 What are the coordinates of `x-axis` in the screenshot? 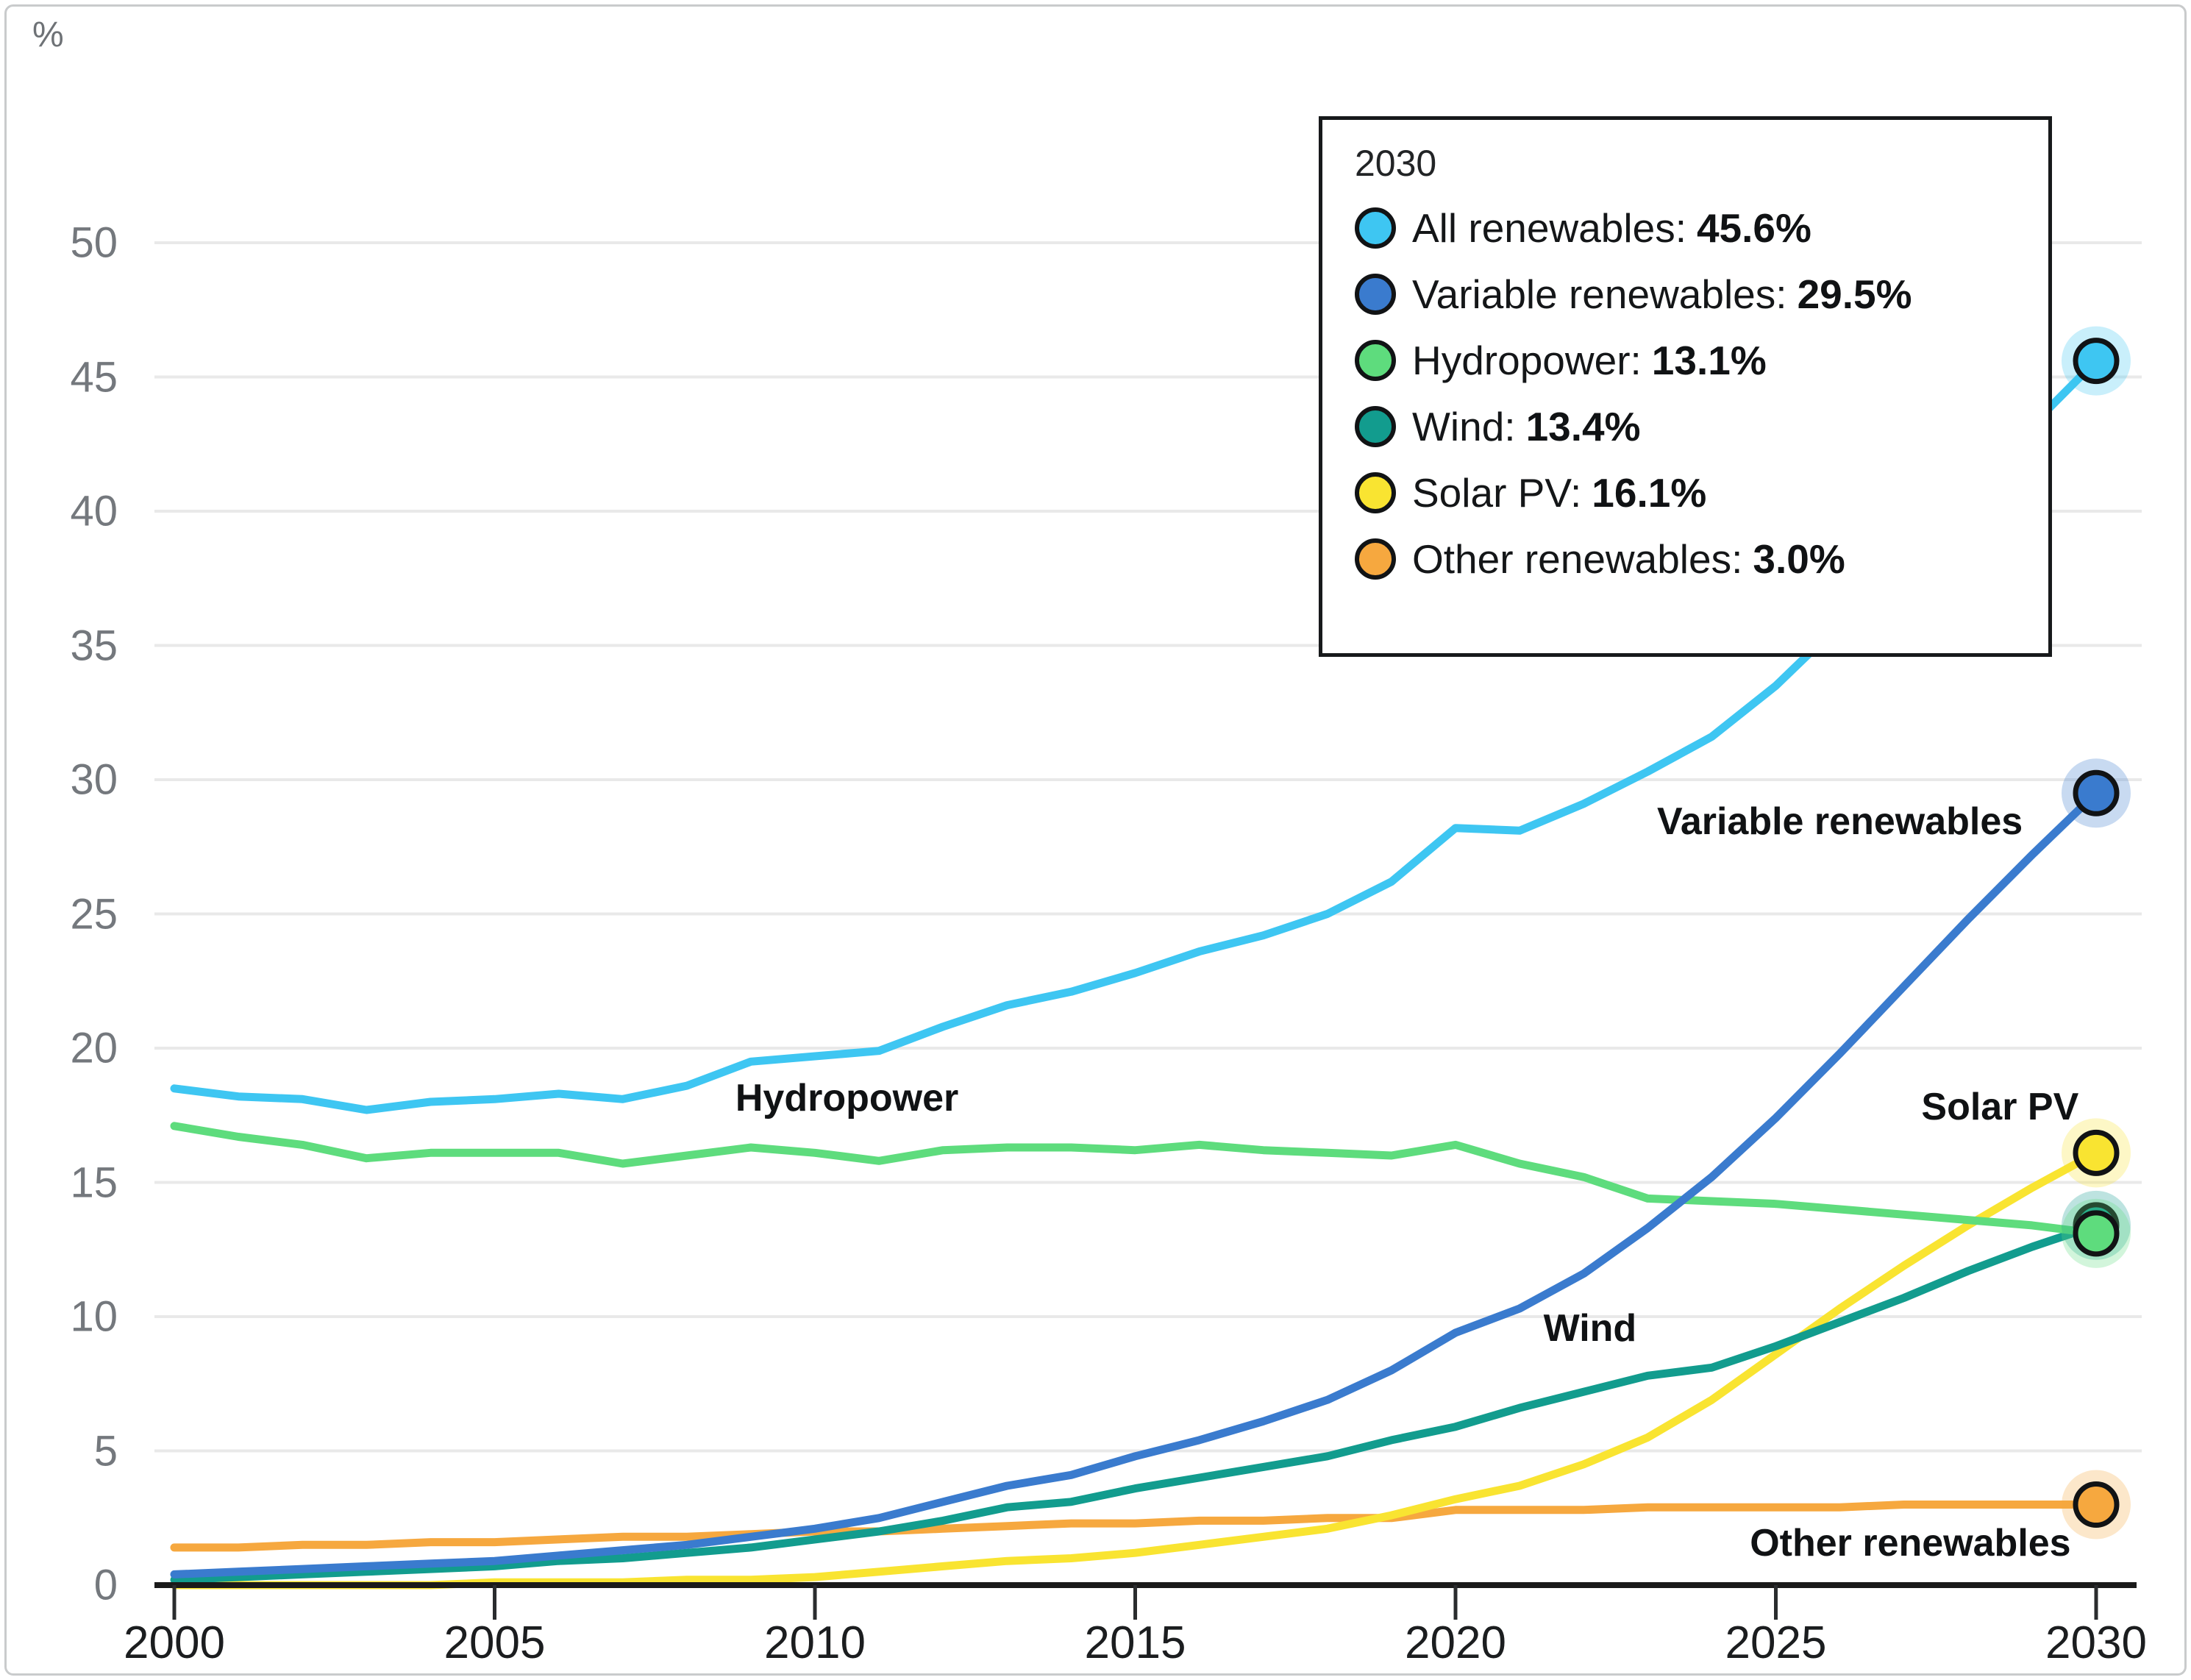 It's located at (1146, 1601).